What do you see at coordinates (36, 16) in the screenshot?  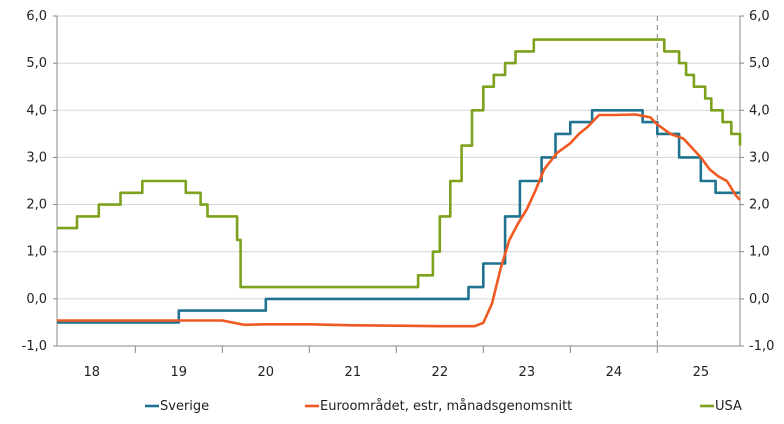 I see `y-tick-label-left: 6,0` at bounding box center [36, 16].